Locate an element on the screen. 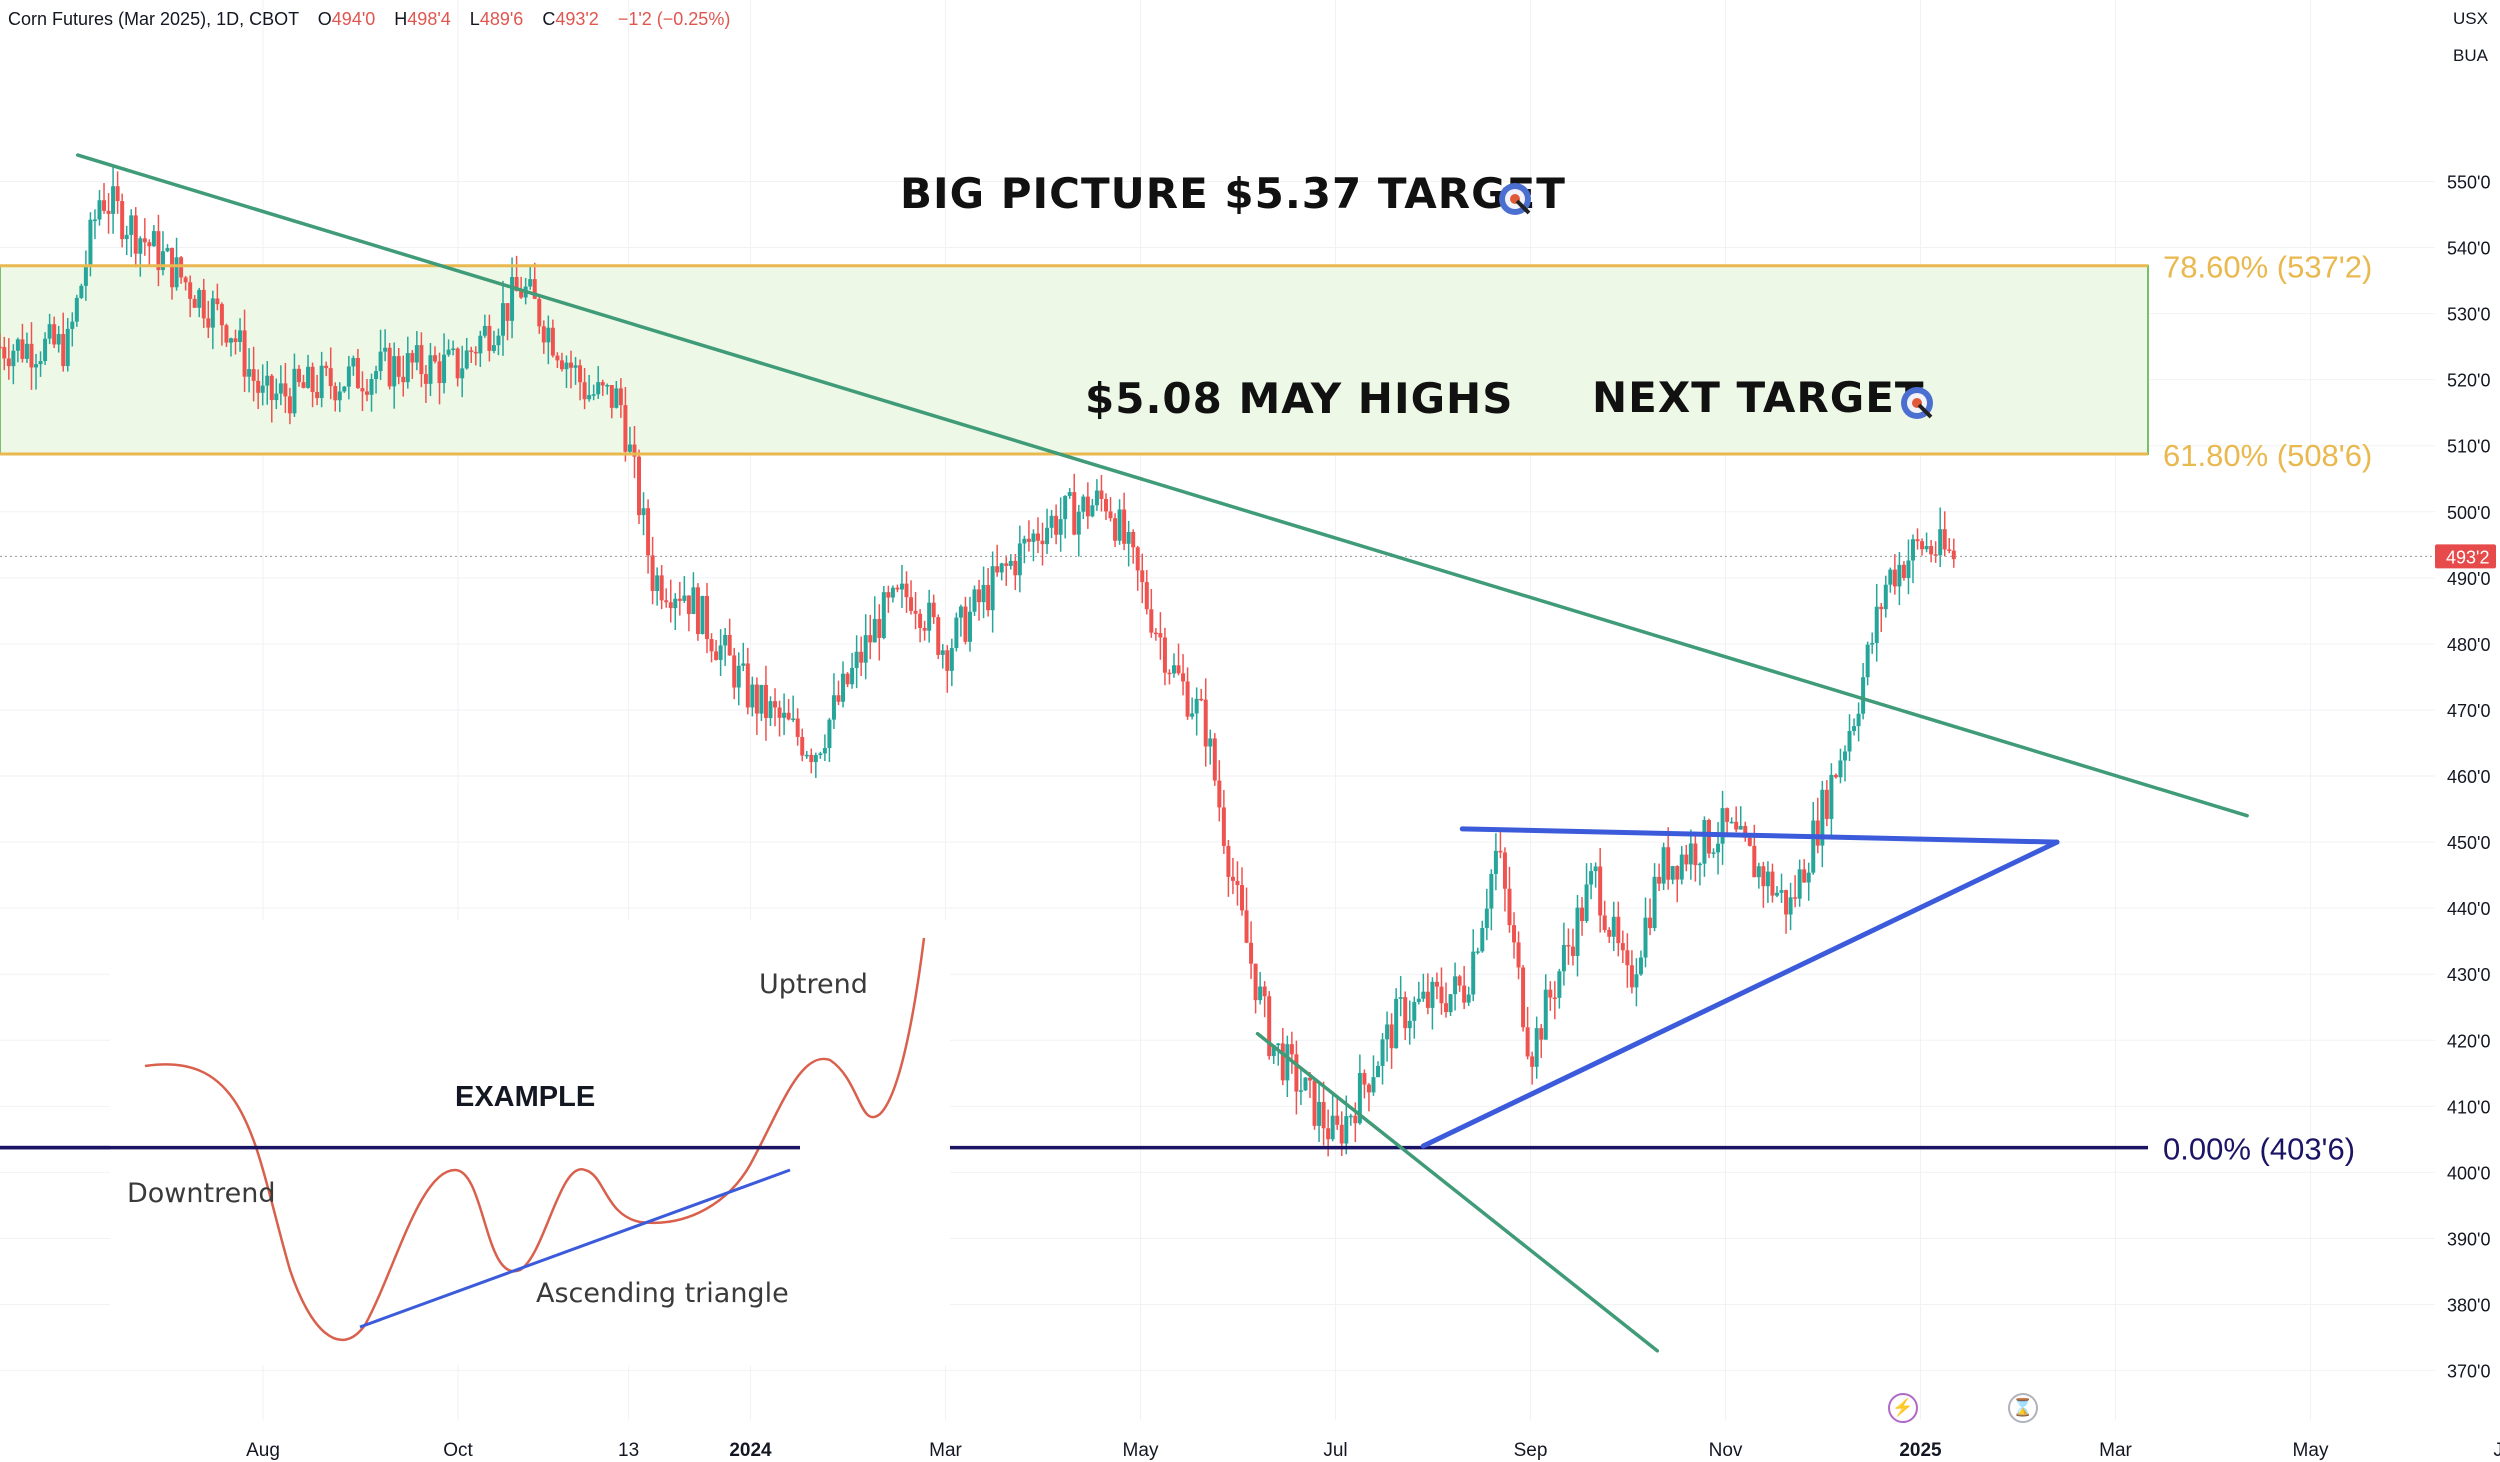  y-tick-label: 370'0 is located at coordinates (2468, 1372).